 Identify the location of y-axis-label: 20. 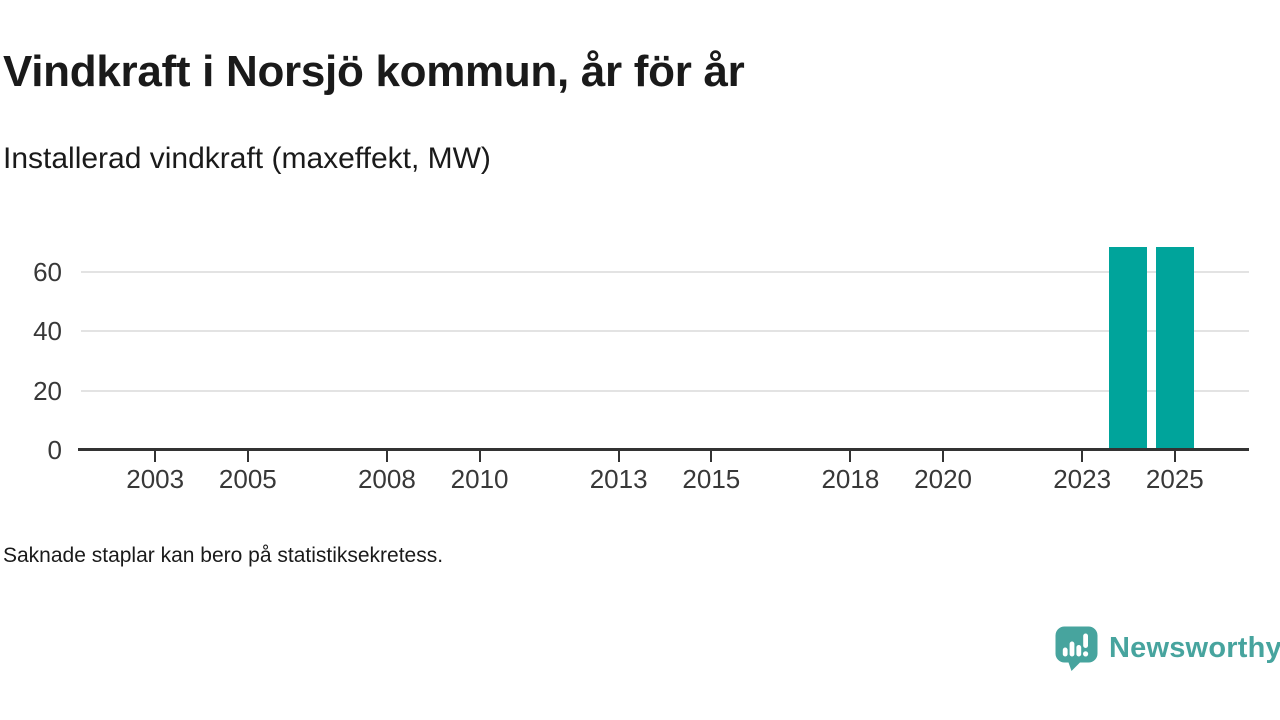
(47, 390).